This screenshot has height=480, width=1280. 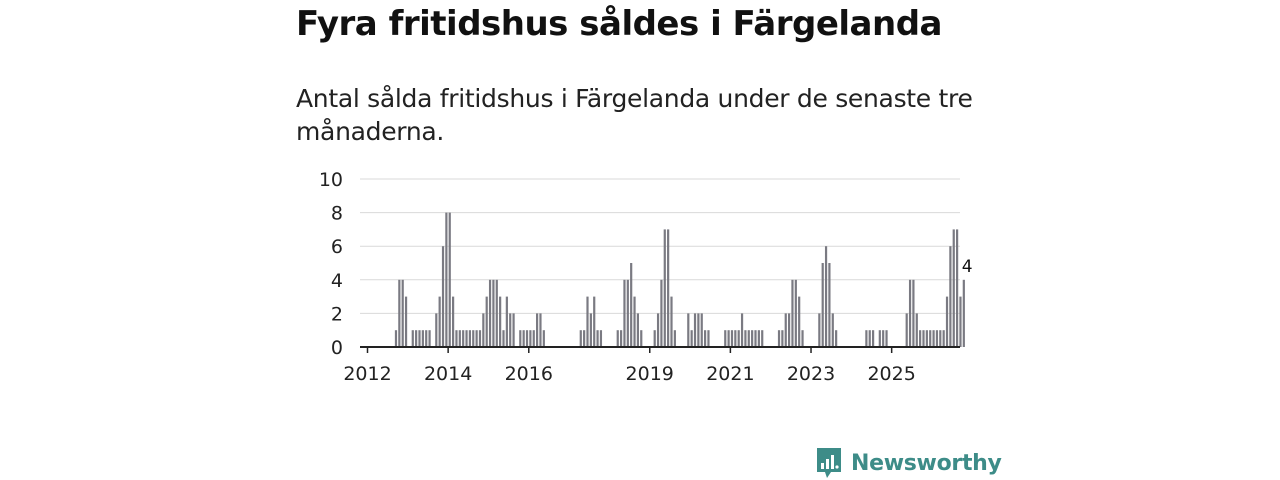 What do you see at coordinates (730, 374) in the screenshot?
I see `x-tick-label: 2021` at bounding box center [730, 374].